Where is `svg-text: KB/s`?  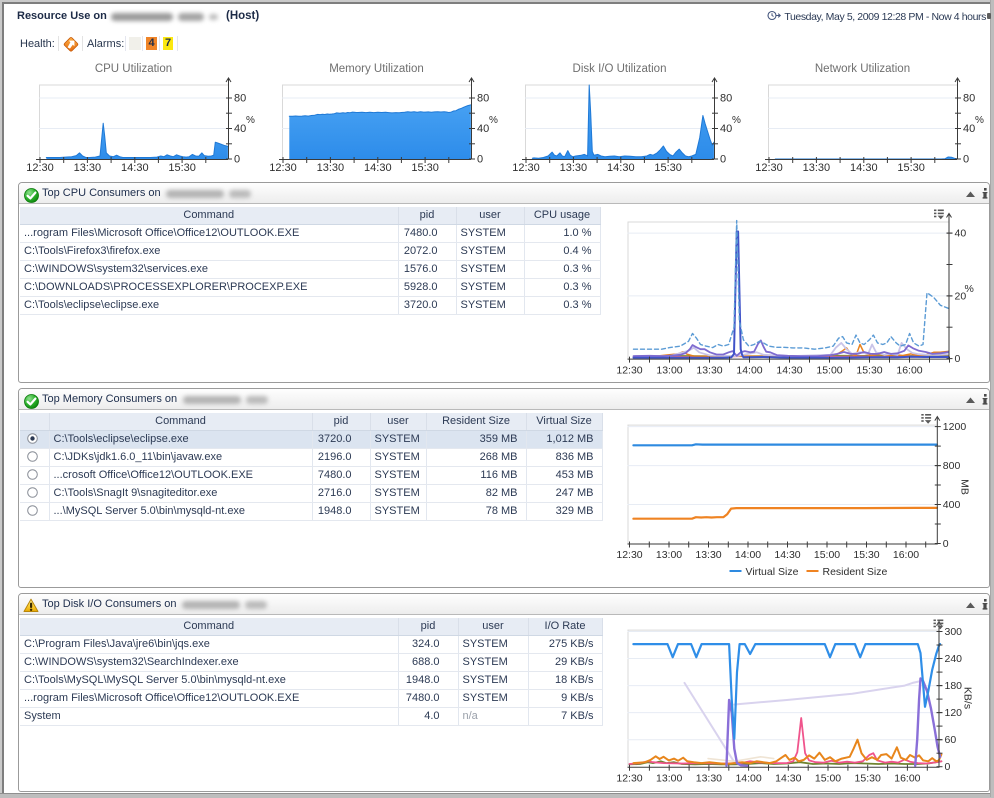 svg-text: KB/s is located at coordinates (968, 698).